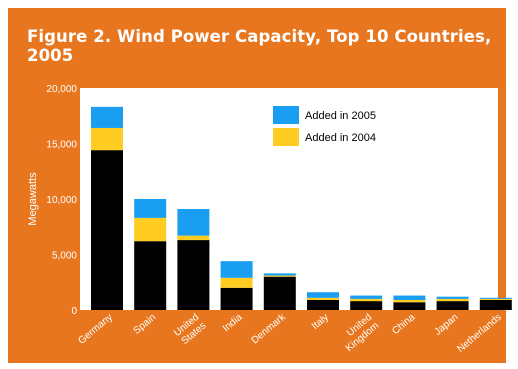 The image size is (518, 369). I want to click on category-label: Italy, so click(320, 322).